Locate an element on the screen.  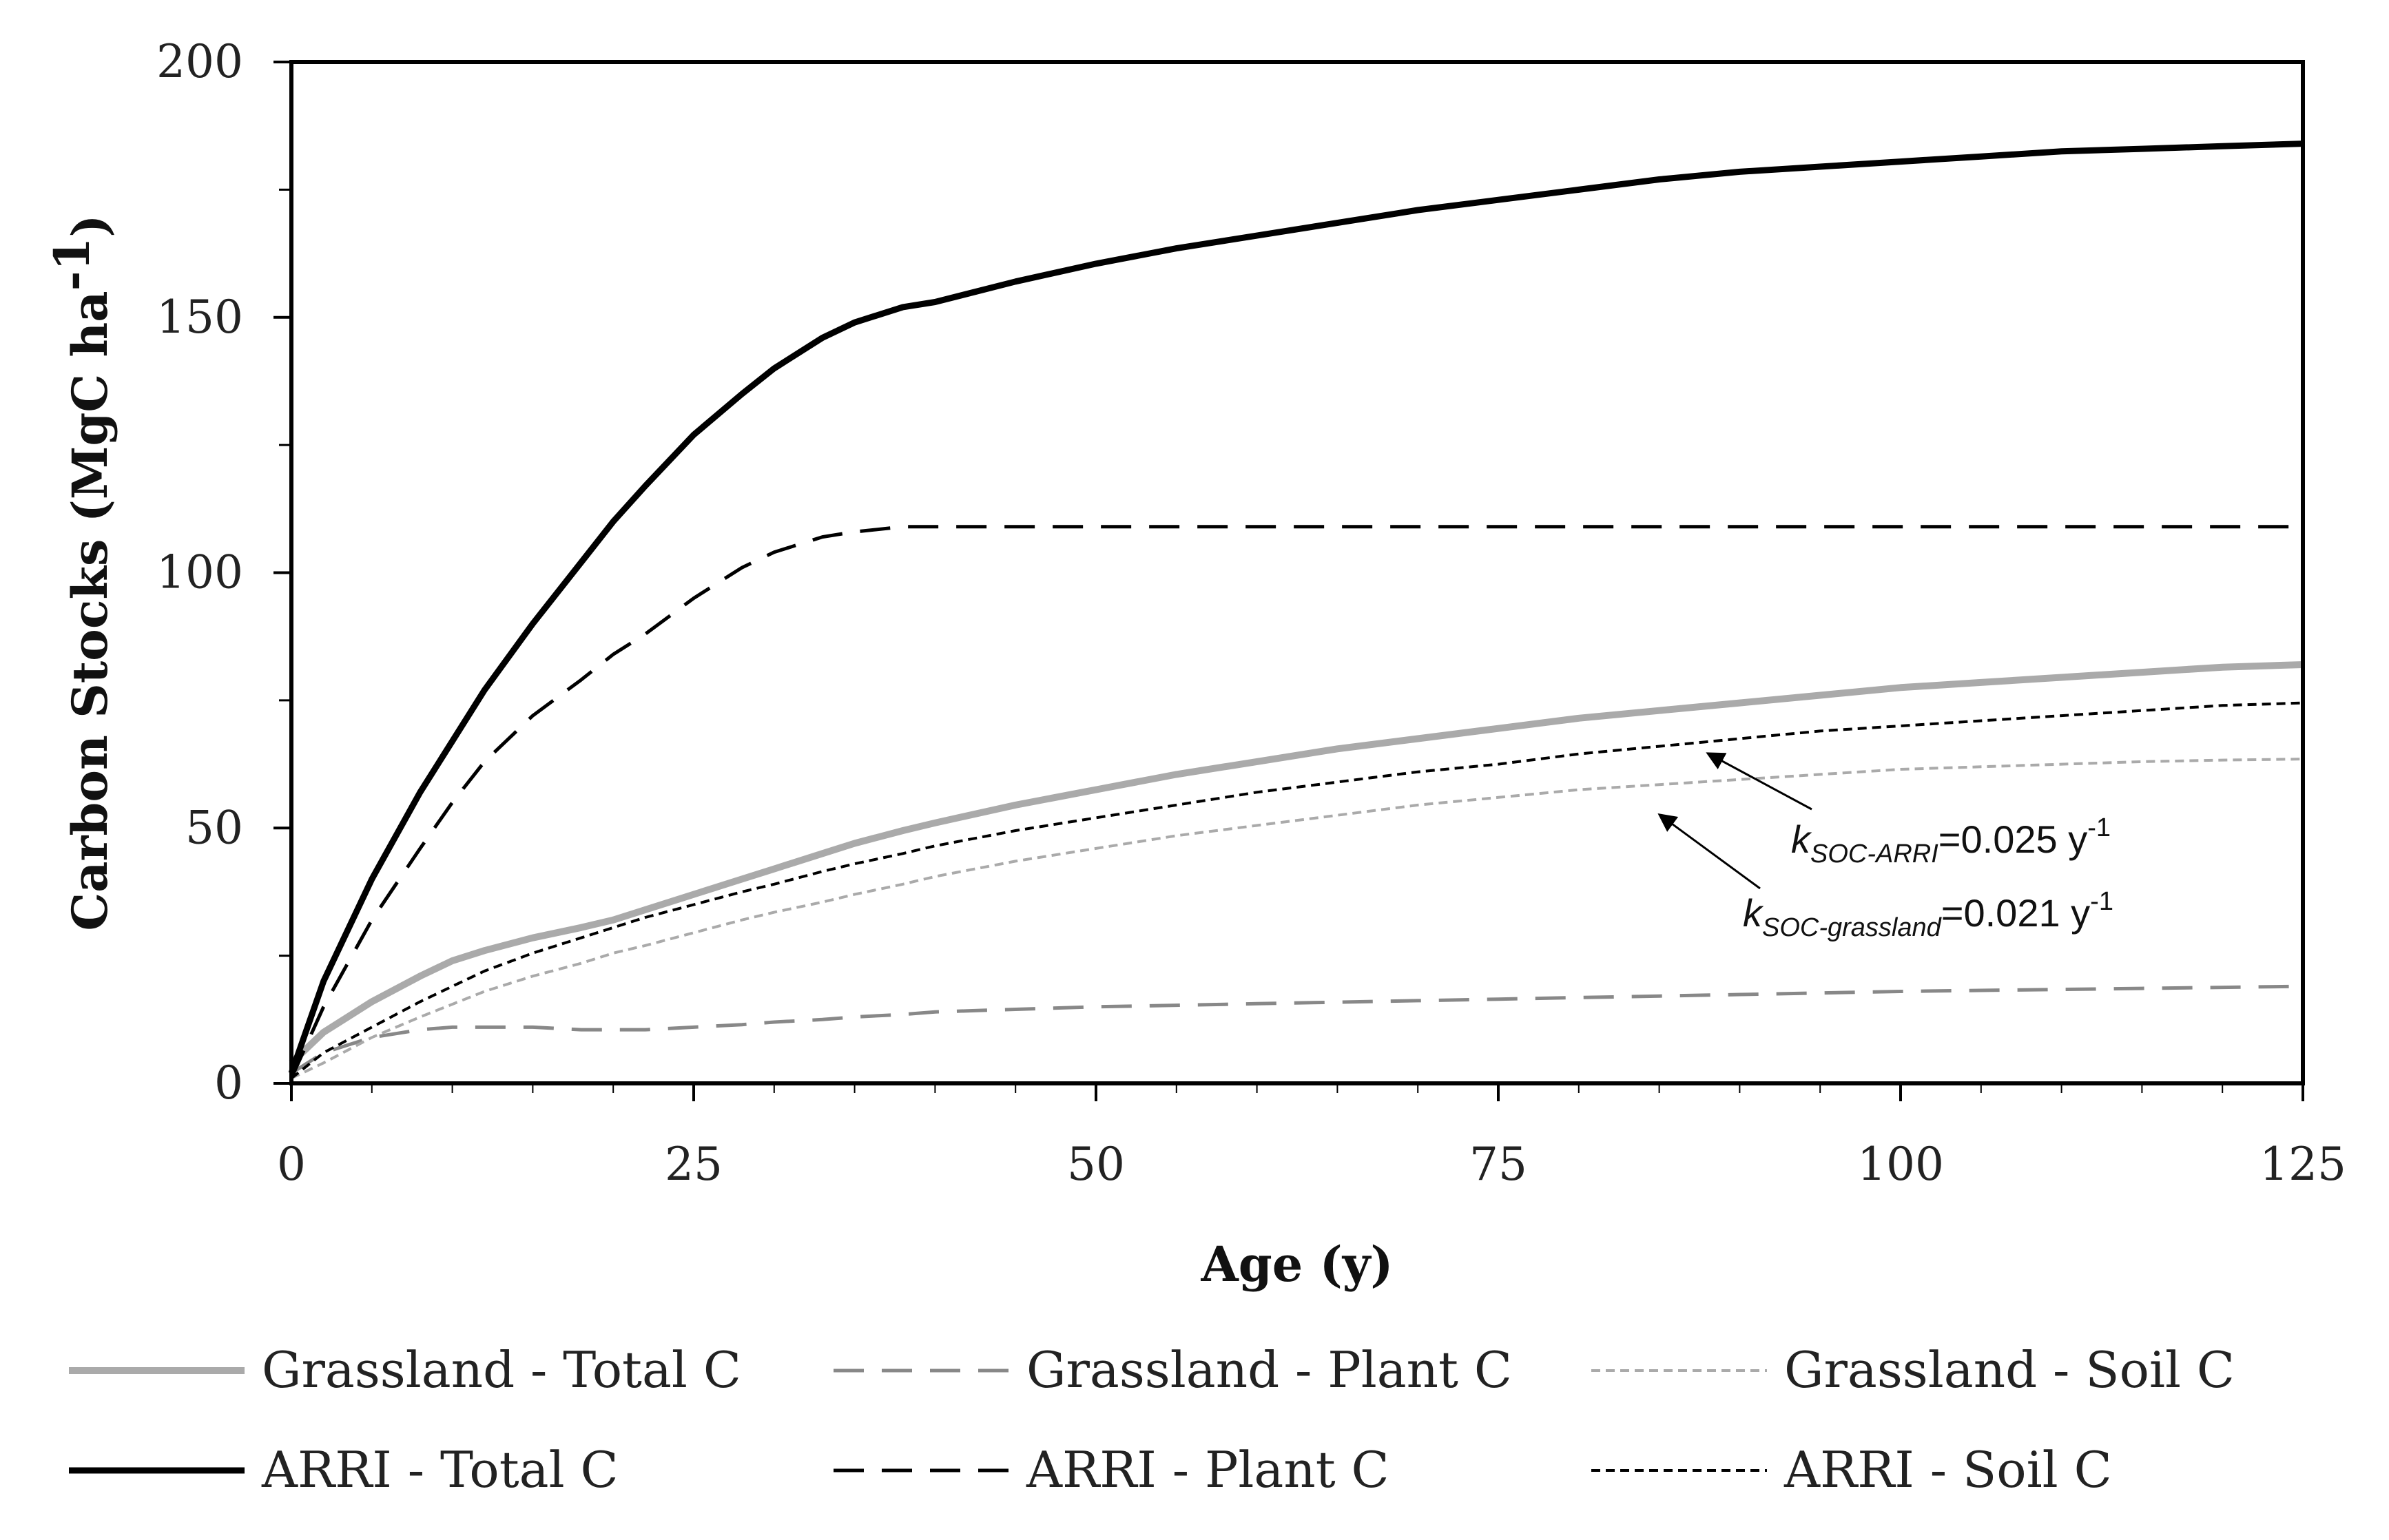
x-tick-label: 50 is located at coordinates (1096, 1164).